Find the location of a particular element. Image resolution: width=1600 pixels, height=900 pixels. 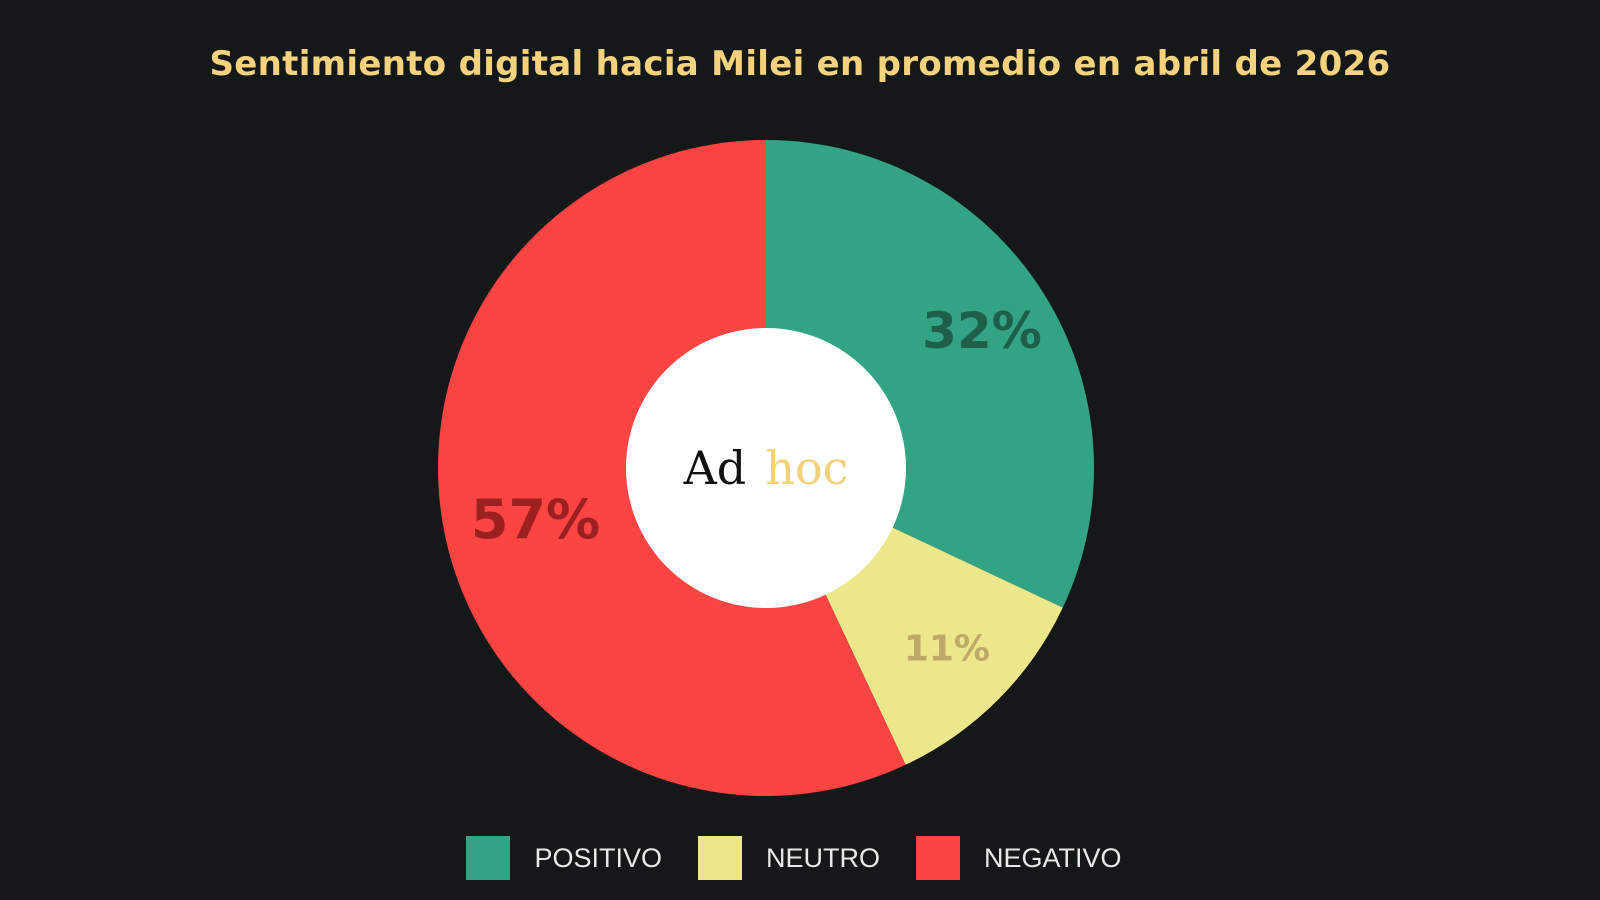

legend-item-positivo: POSITIVO is located at coordinates (570, 858).